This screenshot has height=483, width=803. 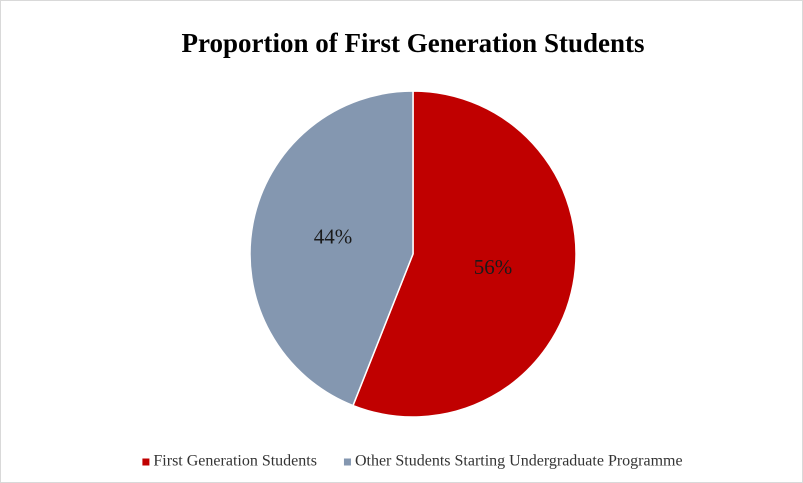 I want to click on chart-title: Proportion of First Generation Students, so click(x=413, y=43).